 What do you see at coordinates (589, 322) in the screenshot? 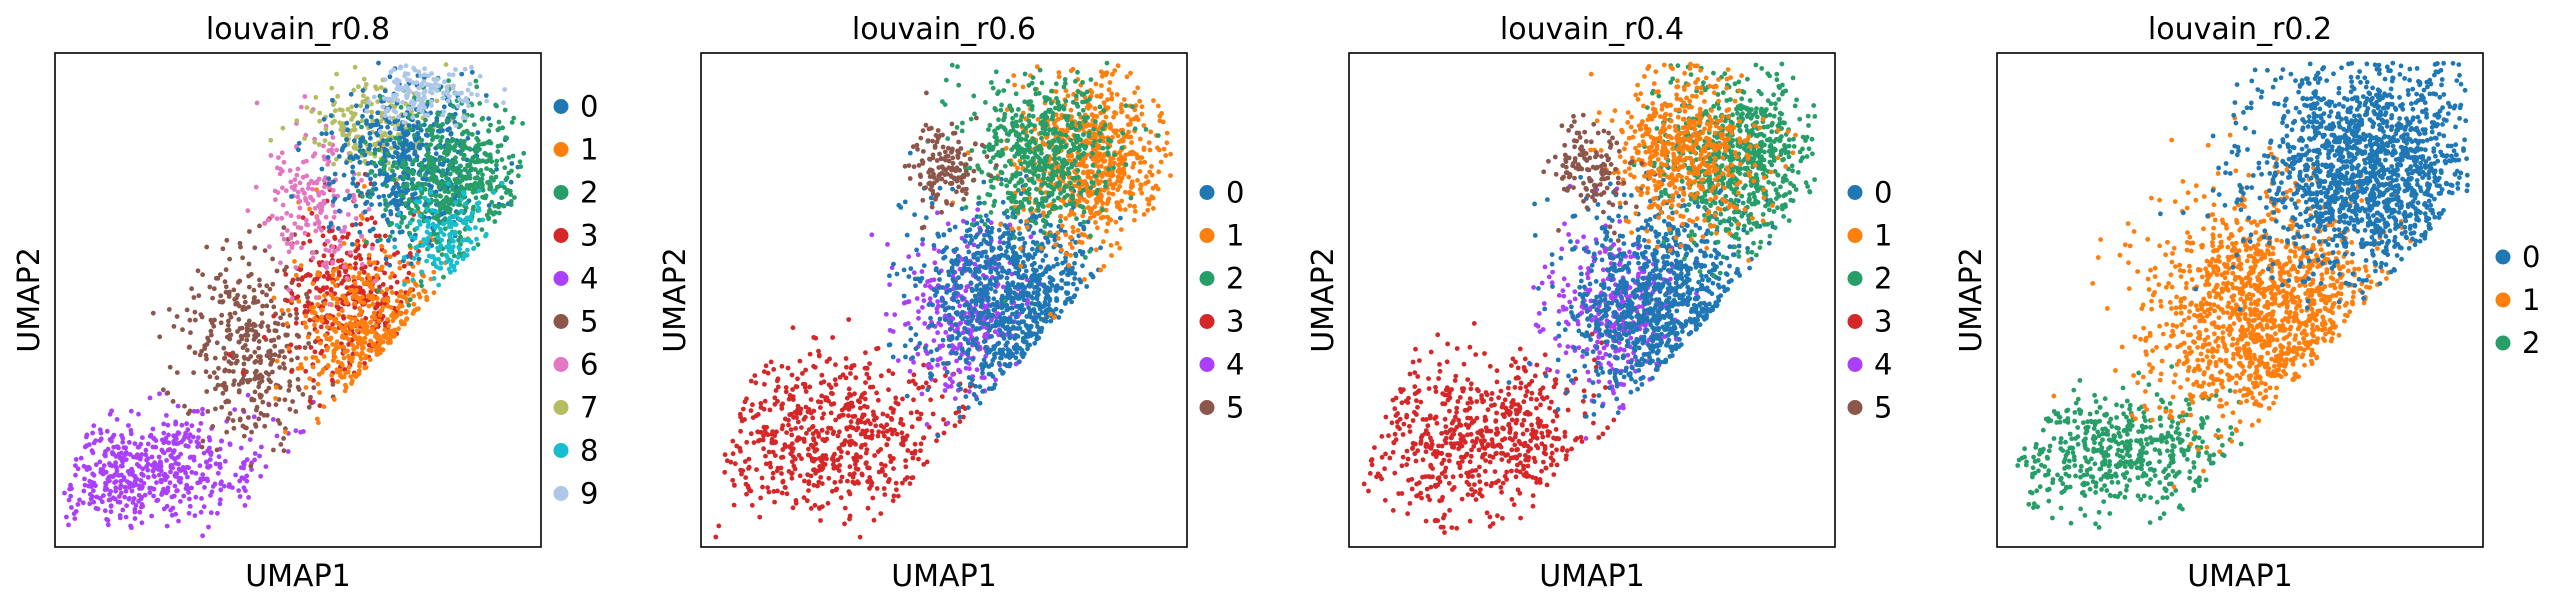
I see `legend-label-5: 5` at bounding box center [589, 322].